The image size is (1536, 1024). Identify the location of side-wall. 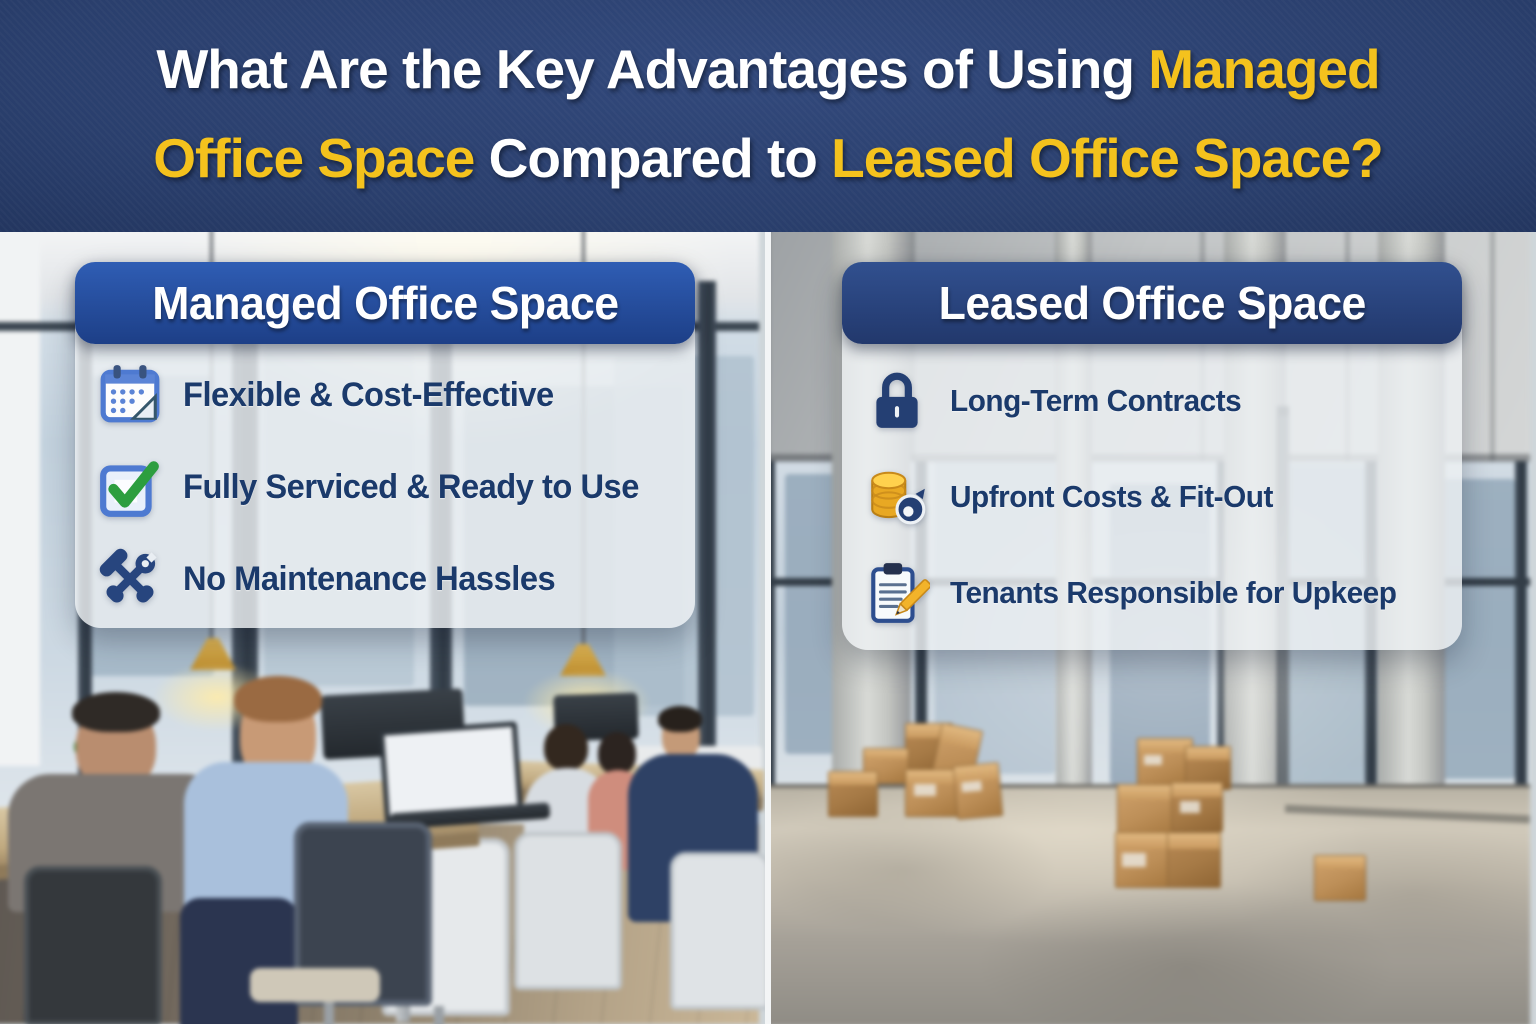
(20, 499).